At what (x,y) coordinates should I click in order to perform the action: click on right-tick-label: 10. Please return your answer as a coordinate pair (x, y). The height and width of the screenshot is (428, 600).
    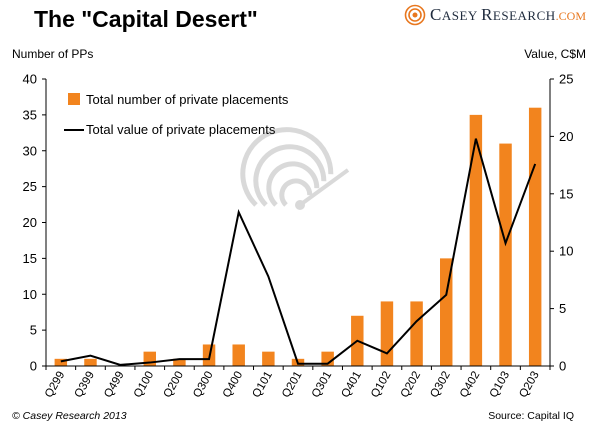
    Looking at the image, I should click on (566, 251).